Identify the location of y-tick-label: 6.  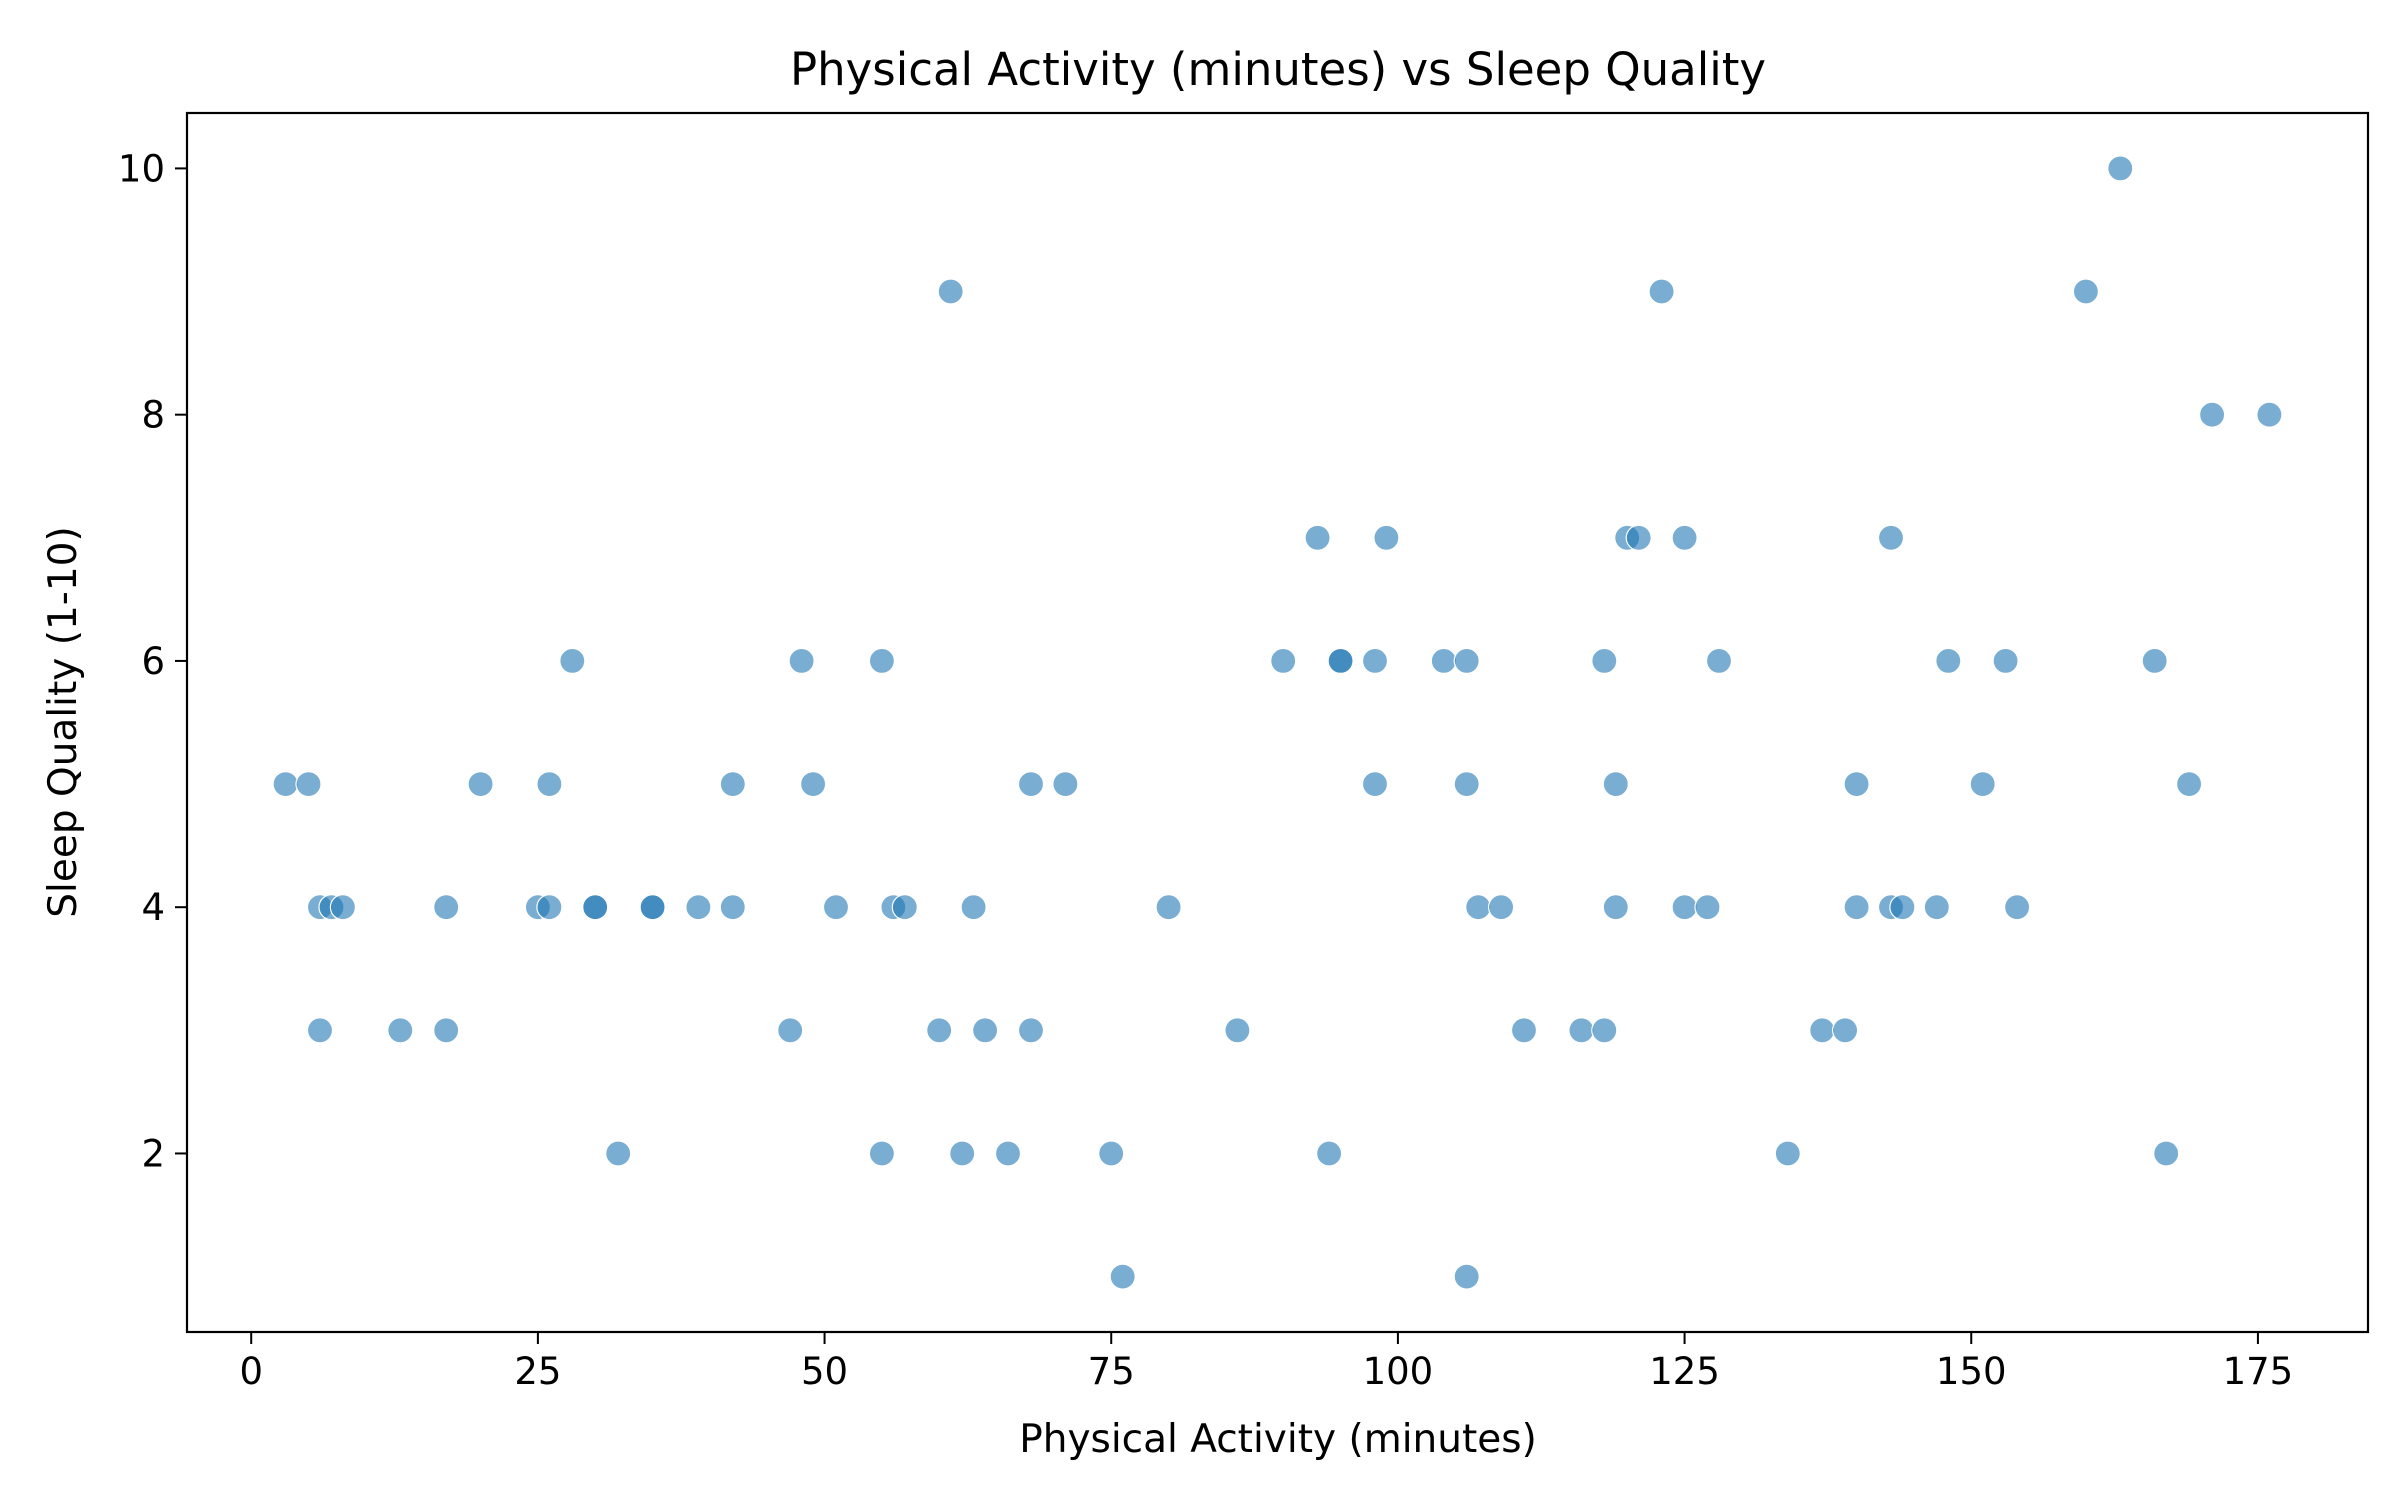
(153, 661).